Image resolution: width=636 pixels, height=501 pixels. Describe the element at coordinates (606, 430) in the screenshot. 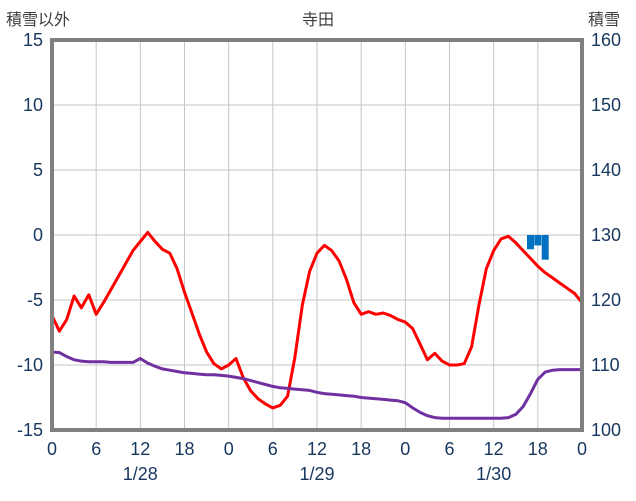

I see `right-axis-tick-label: 100` at that location.